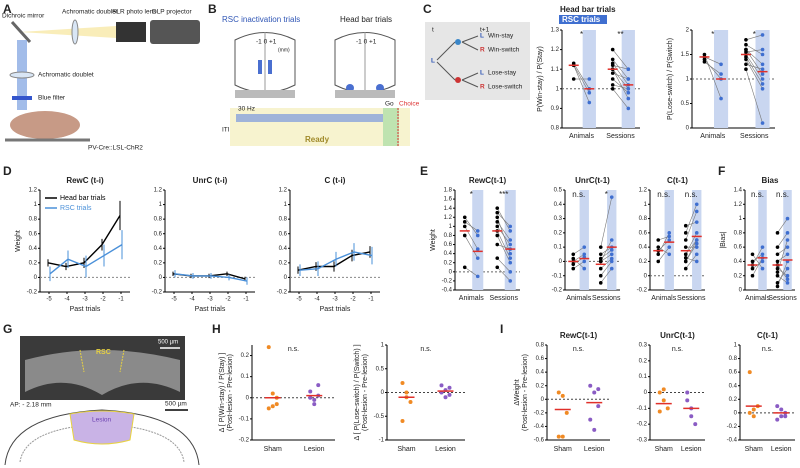 The width and height of the screenshot is (800, 468). What do you see at coordinates (216, 329) in the screenshot?
I see `panel-letter: H` at bounding box center [216, 329].